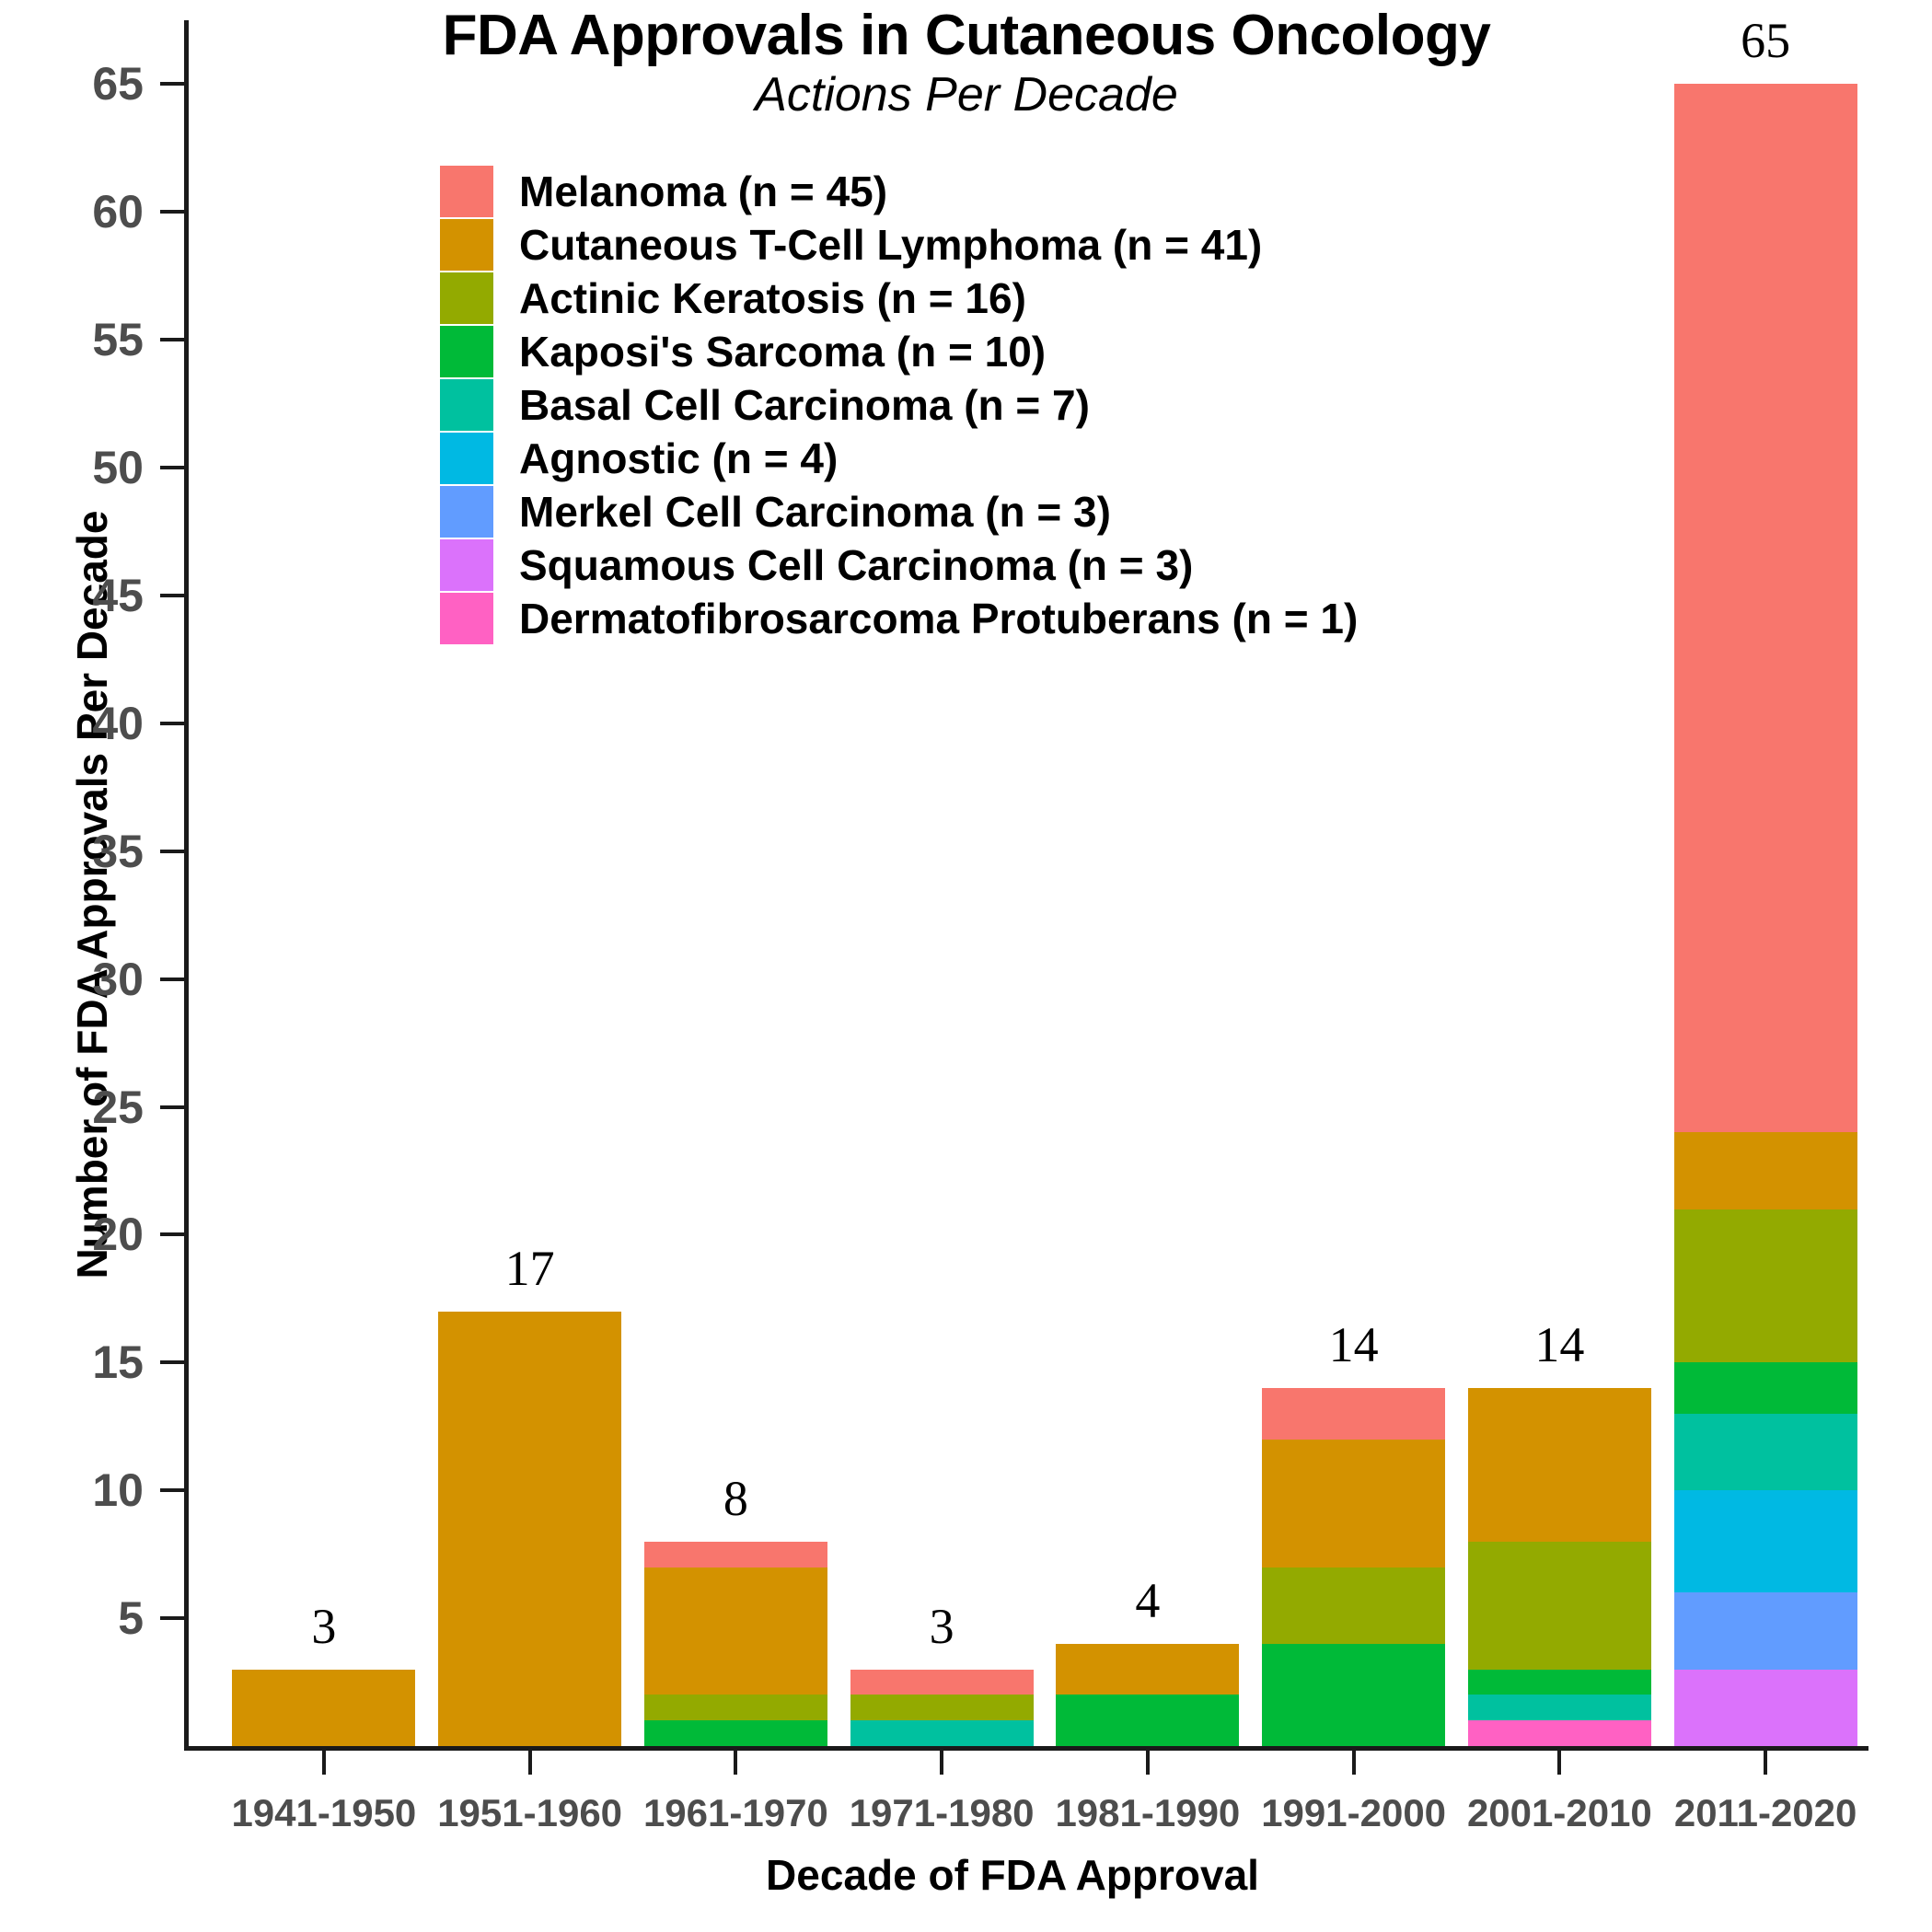  I want to click on y-axis-tick-label: 65, so click(118, 84).